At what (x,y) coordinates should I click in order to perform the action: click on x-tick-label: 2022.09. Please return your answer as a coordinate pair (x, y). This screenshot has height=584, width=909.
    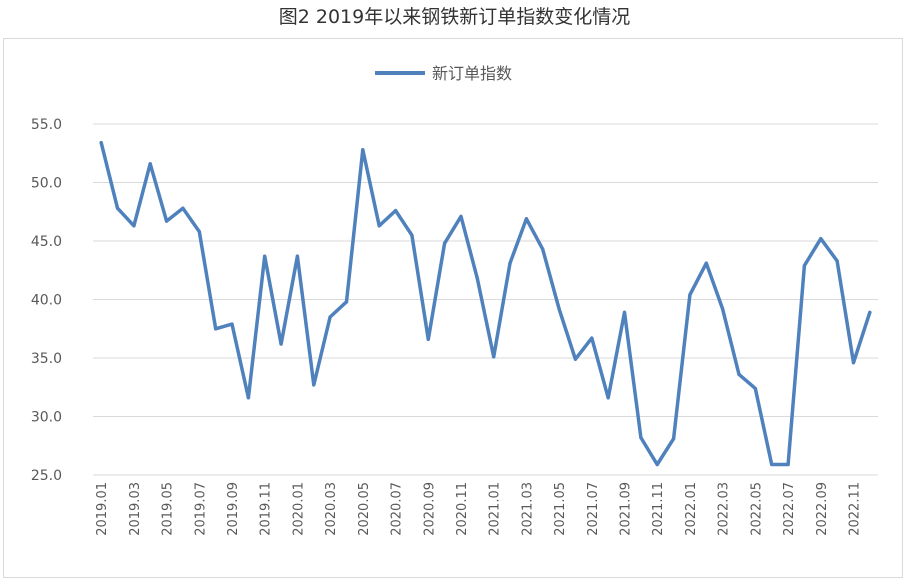
    Looking at the image, I should click on (822, 509).